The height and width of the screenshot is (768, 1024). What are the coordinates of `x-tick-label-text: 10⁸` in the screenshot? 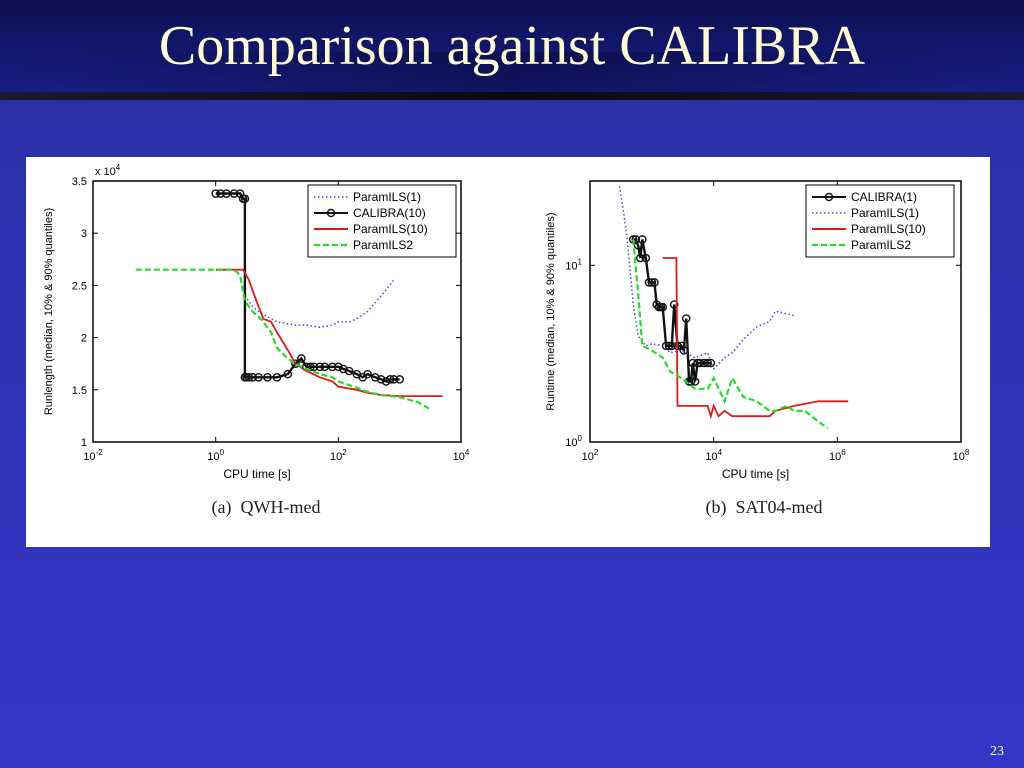 It's located at (961, 455).